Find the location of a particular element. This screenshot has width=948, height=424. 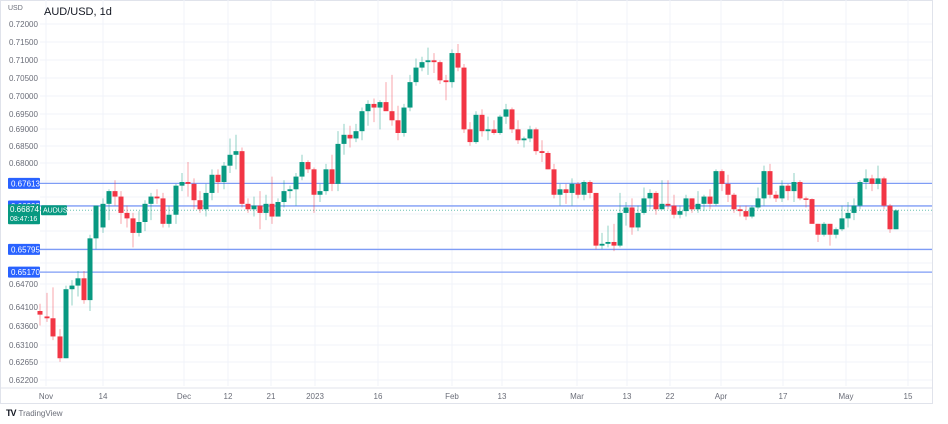

level-price-badge: 0.65795 is located at coordinates (24, 249).